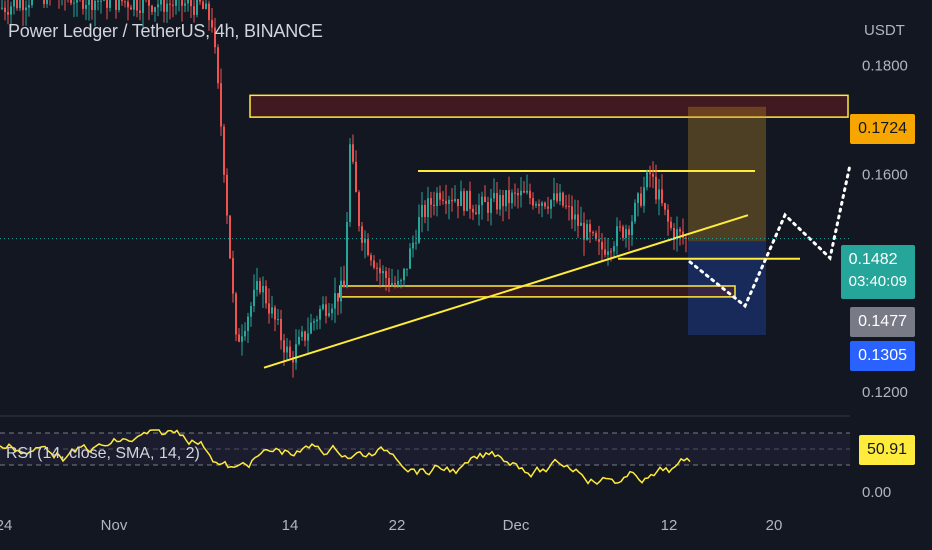  I want to click on time-axis-label: 14, so click(290, 525).